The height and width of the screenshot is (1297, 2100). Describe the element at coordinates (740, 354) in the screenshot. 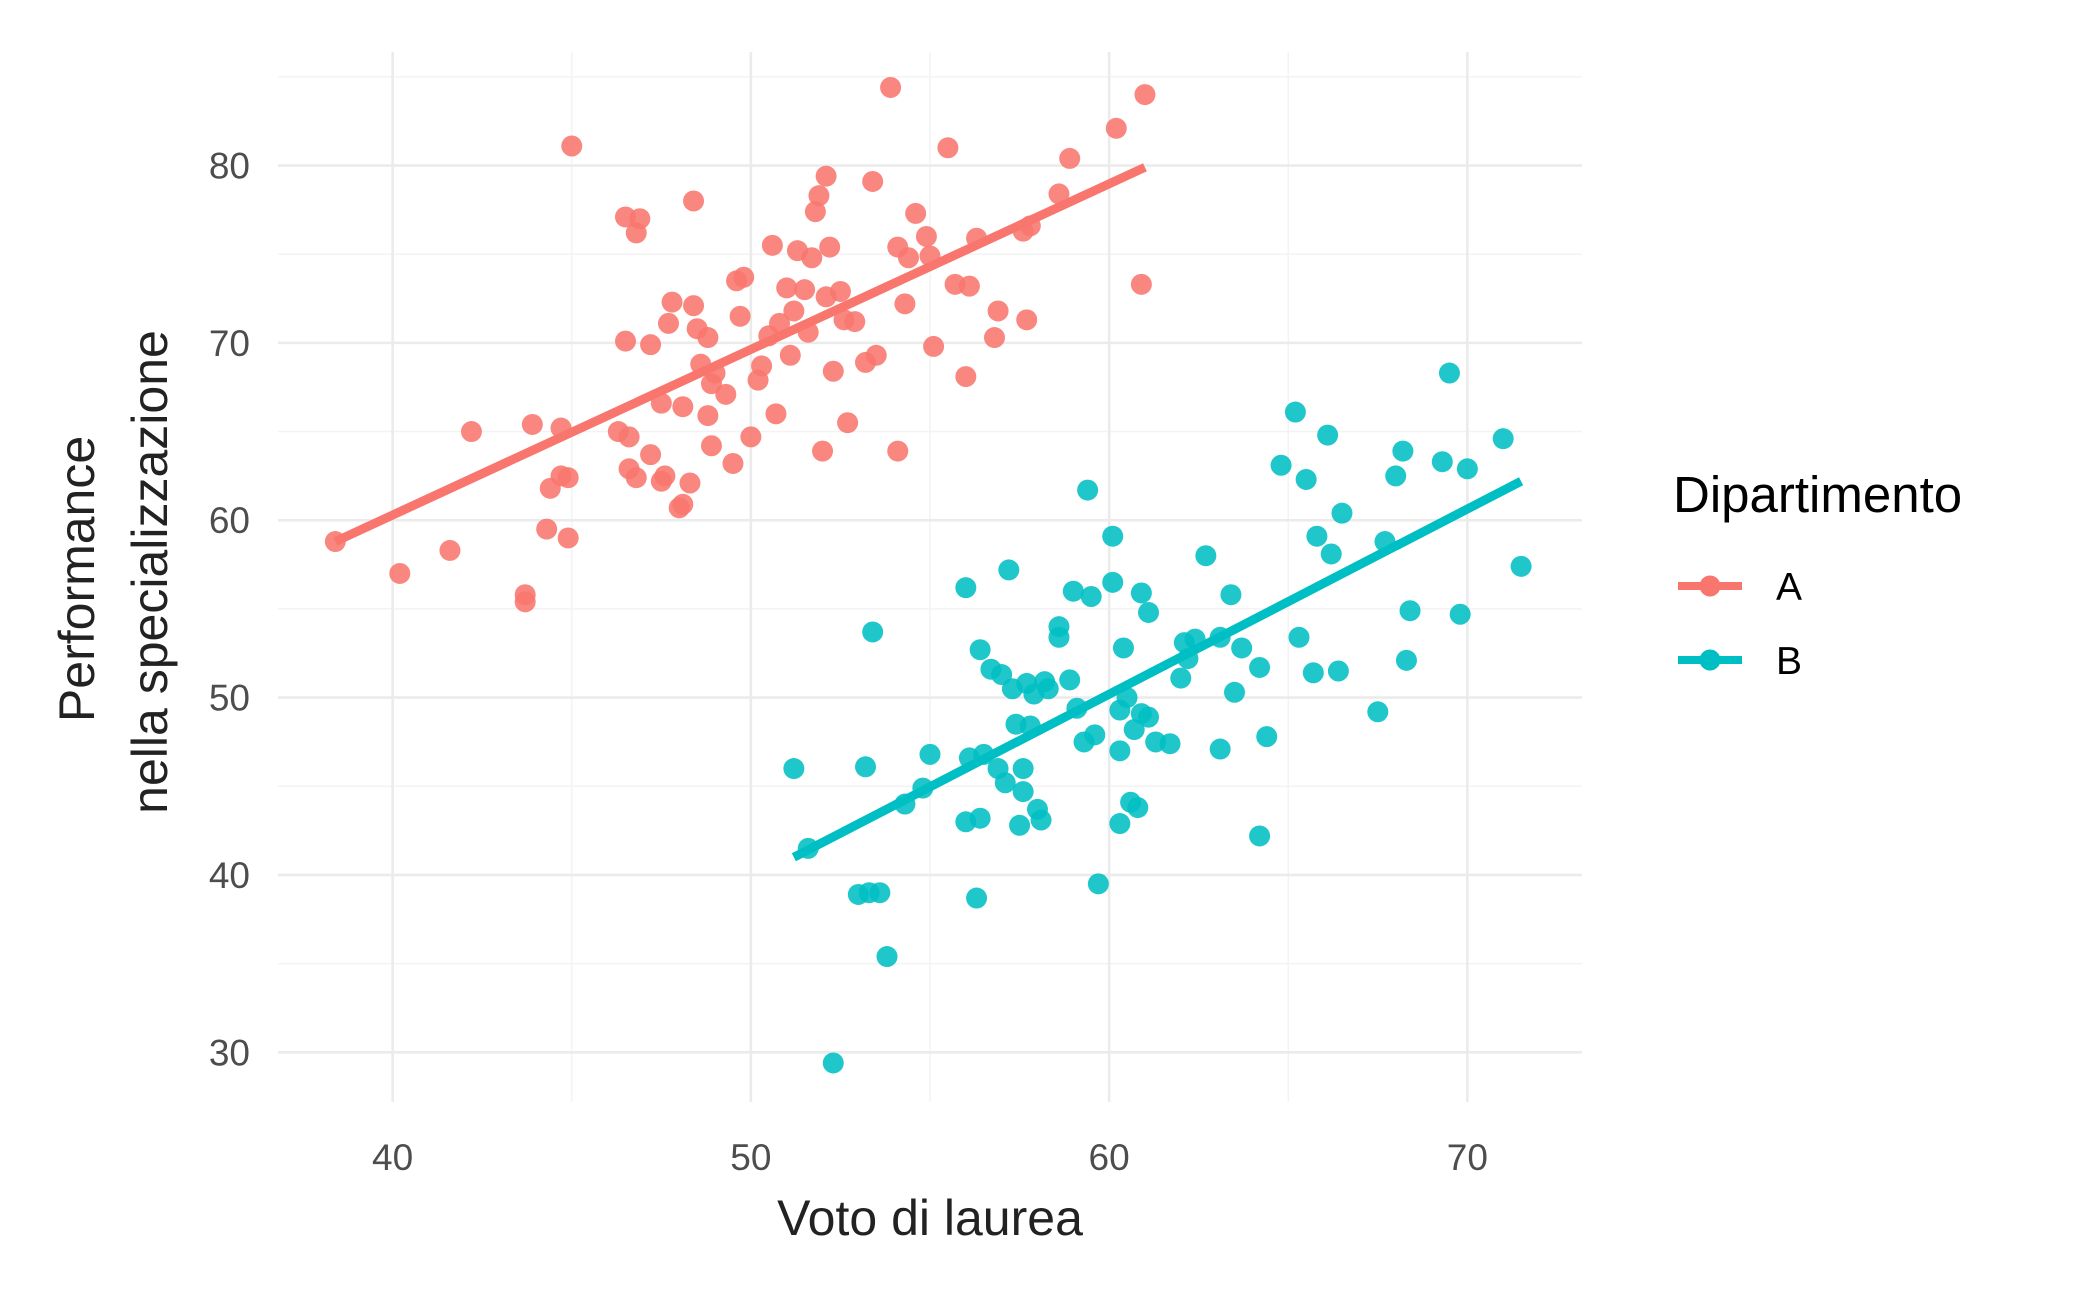

I see `trend-line-A` at that location.